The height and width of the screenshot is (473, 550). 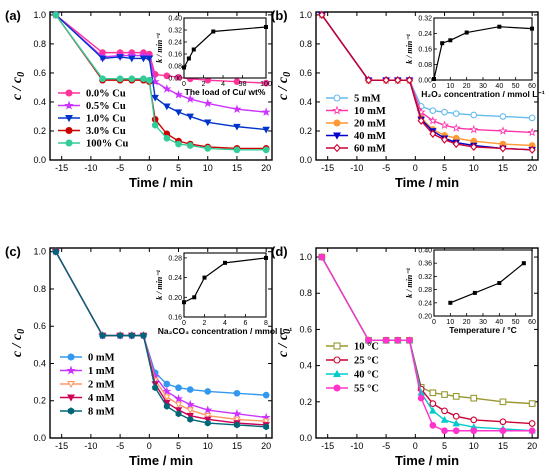 I want to click on x-tick-label: 20, so click(x=532, y=446).